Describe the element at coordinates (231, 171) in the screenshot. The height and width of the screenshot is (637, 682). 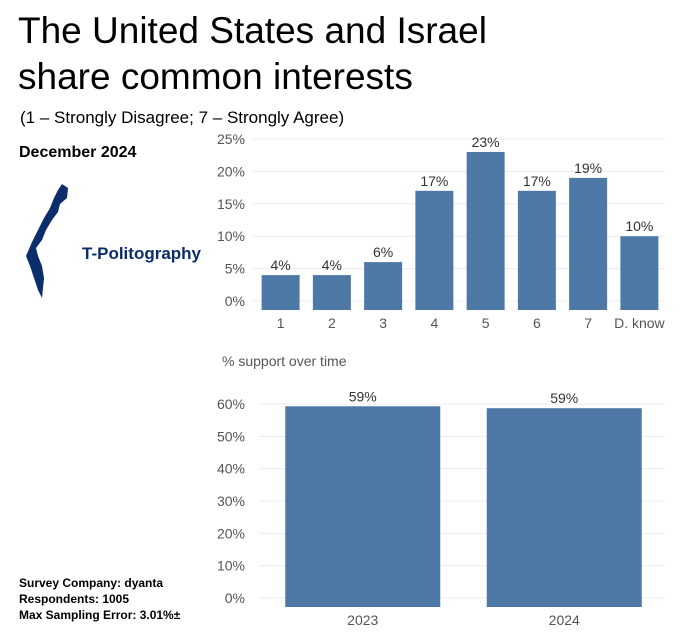
I see `c1-y-tick-label: 20%` at that location.